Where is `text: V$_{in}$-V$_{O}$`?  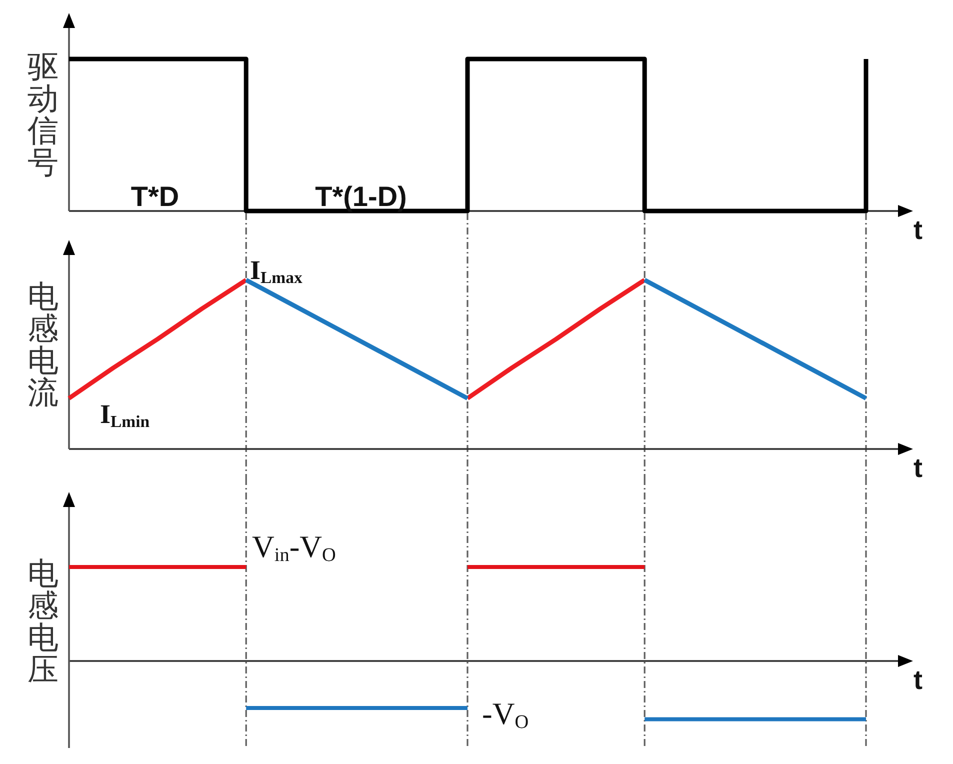 text: V$_{in}$-V$_{O}$ is located at coordinates (294, 547).